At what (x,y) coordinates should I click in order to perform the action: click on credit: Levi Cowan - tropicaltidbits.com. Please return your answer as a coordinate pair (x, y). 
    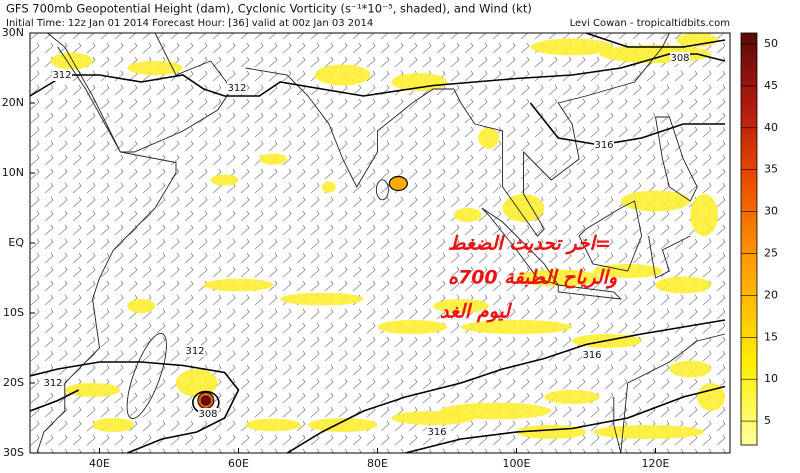
    Looking at the image, I should click on (650, 23).